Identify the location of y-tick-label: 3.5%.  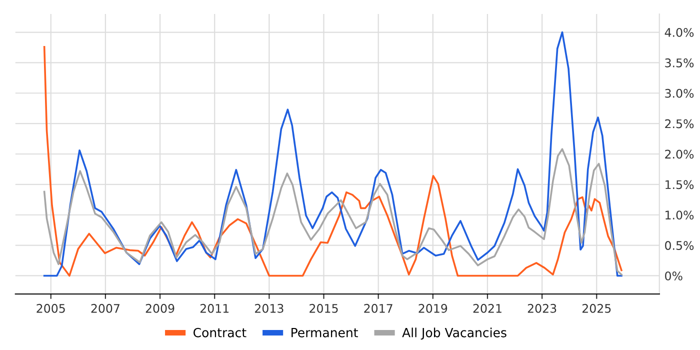
(679, 63).